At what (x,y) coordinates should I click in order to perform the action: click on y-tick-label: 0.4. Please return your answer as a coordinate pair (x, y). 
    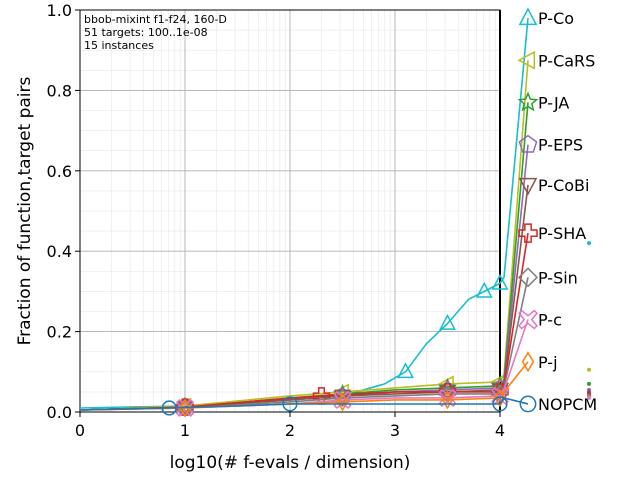
    Looking at the image, I should click on (59, 251).